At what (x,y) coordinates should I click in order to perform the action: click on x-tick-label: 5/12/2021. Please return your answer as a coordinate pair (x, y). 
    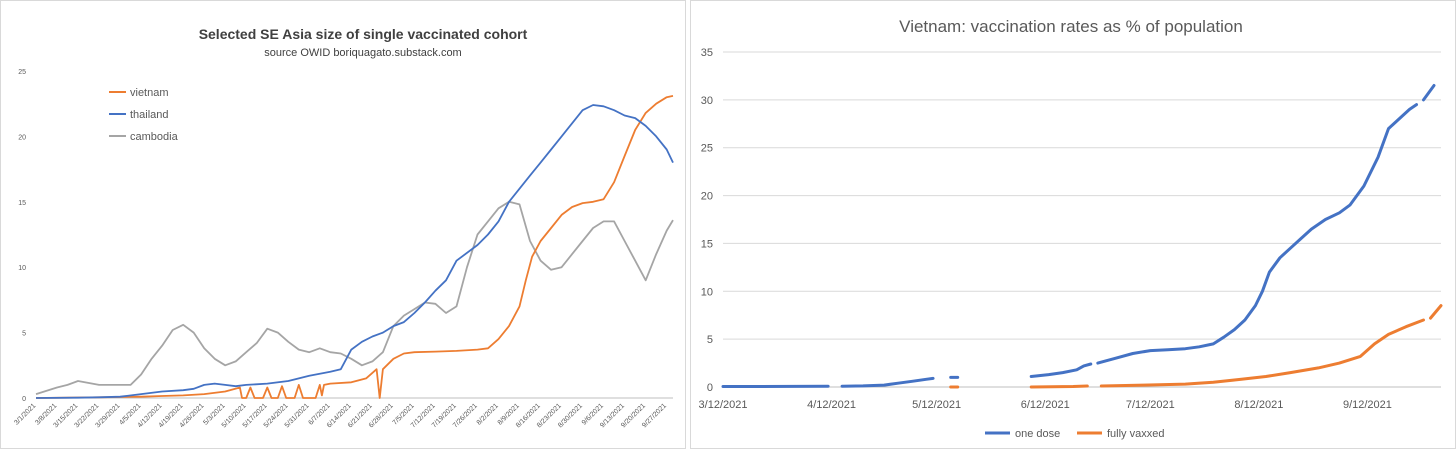
    Looking at the image, I should click on (936, 405).